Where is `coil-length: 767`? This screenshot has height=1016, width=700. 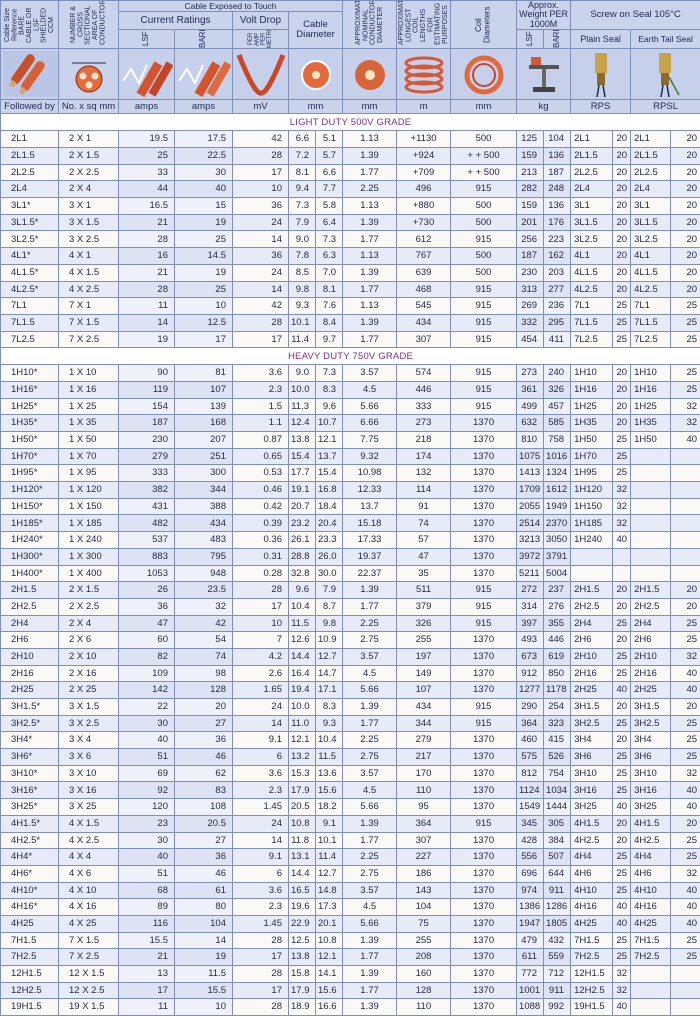 coil-length: 767 is located at coordinates (424, 256).